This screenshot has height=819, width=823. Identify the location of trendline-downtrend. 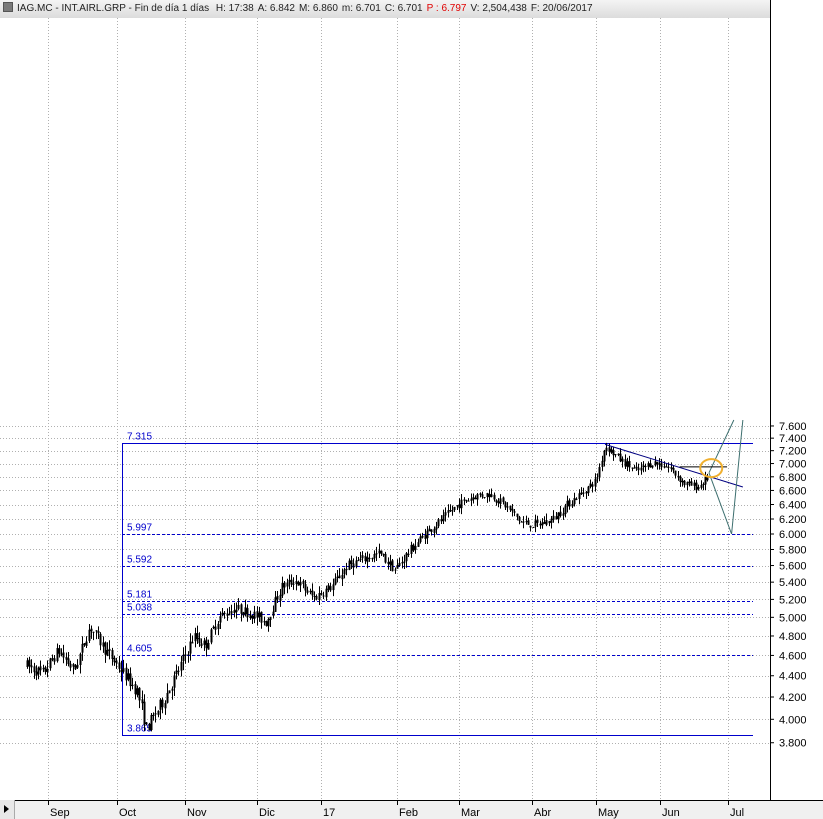
(674, 465).